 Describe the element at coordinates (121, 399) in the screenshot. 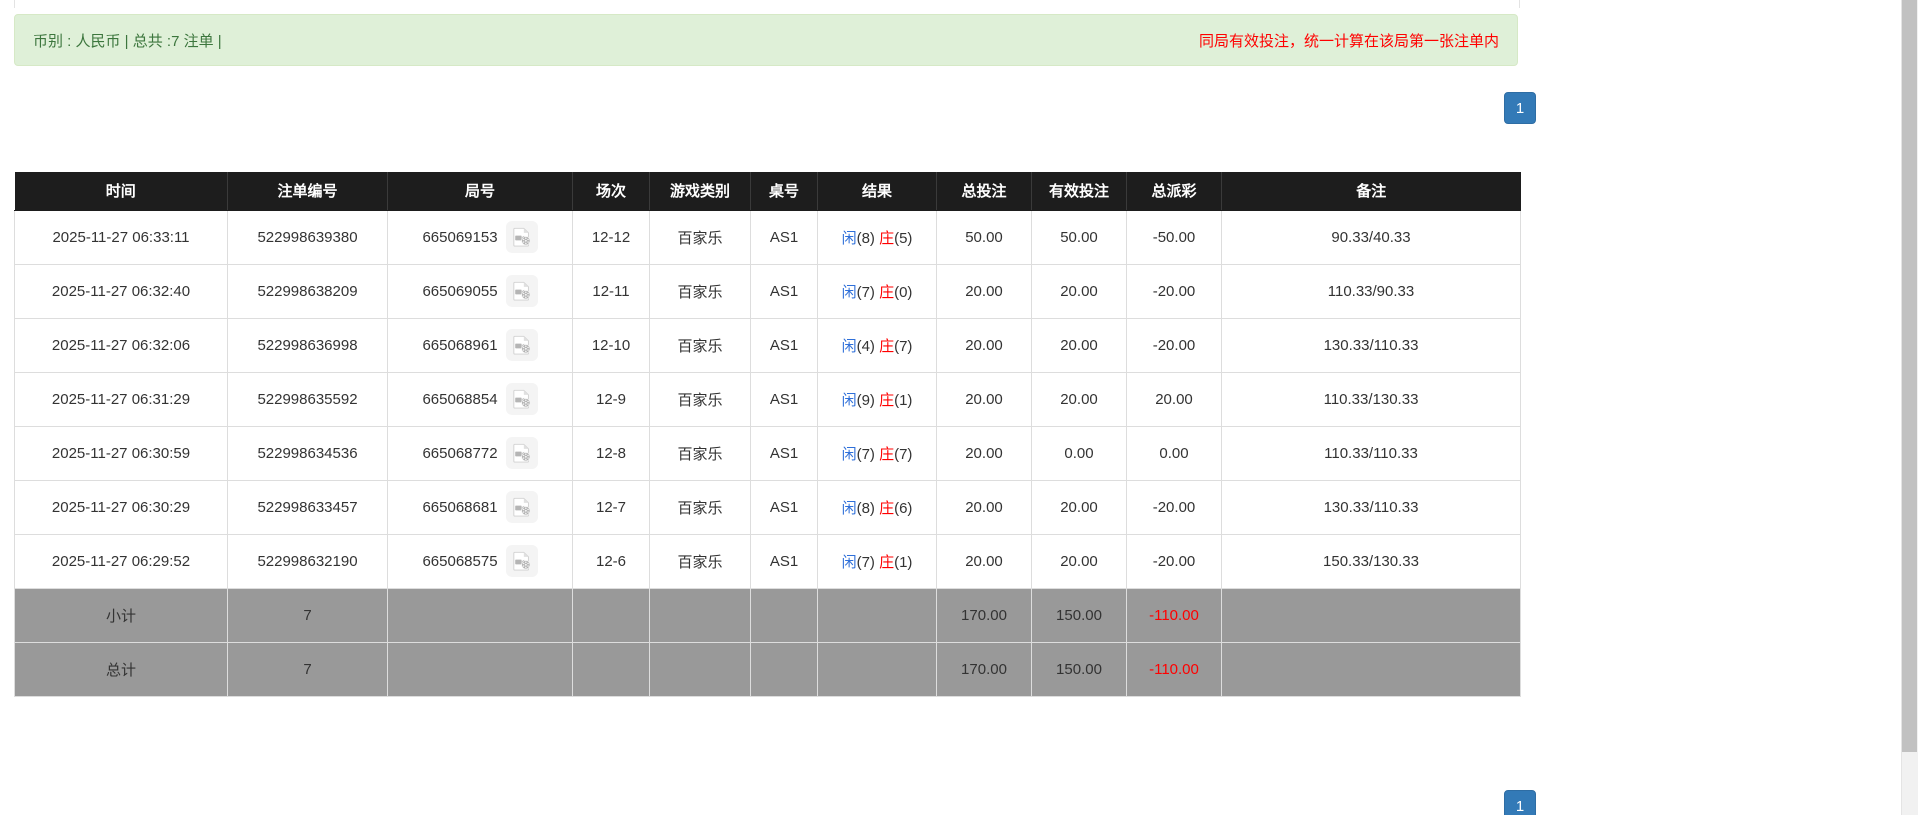

I see `cell-time: 2025-11-27 06:31:29` at that location.